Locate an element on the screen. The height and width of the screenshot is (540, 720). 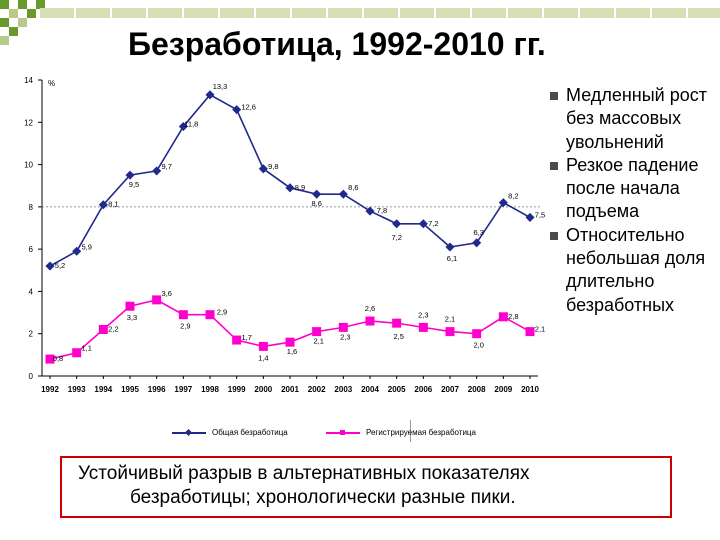
legend-label-registered: Регистрируемая безработица is located at coordinates (420, 432).